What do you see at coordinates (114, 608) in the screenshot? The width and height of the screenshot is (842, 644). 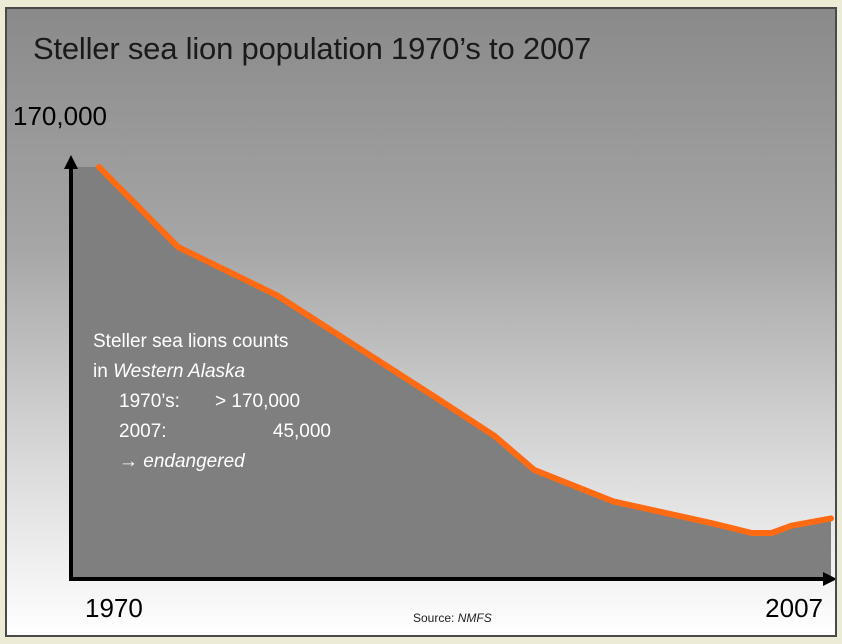 I see `x-axis-min-label: 1970` at bounding box center [114, 608].